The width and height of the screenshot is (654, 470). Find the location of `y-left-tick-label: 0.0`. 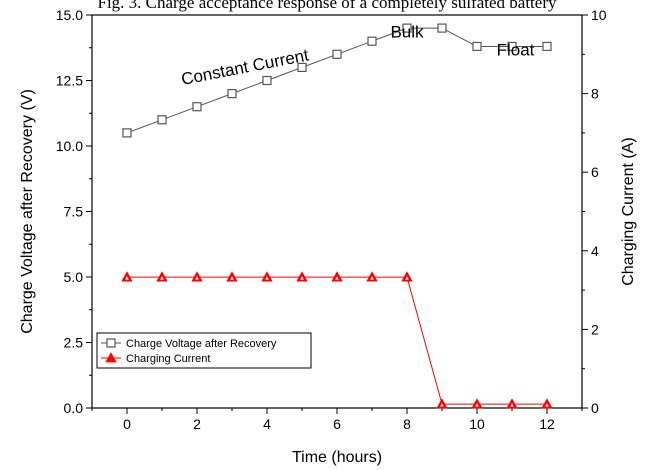

y-left-tick-label: 0.0 is located at coordinates (74, 408).